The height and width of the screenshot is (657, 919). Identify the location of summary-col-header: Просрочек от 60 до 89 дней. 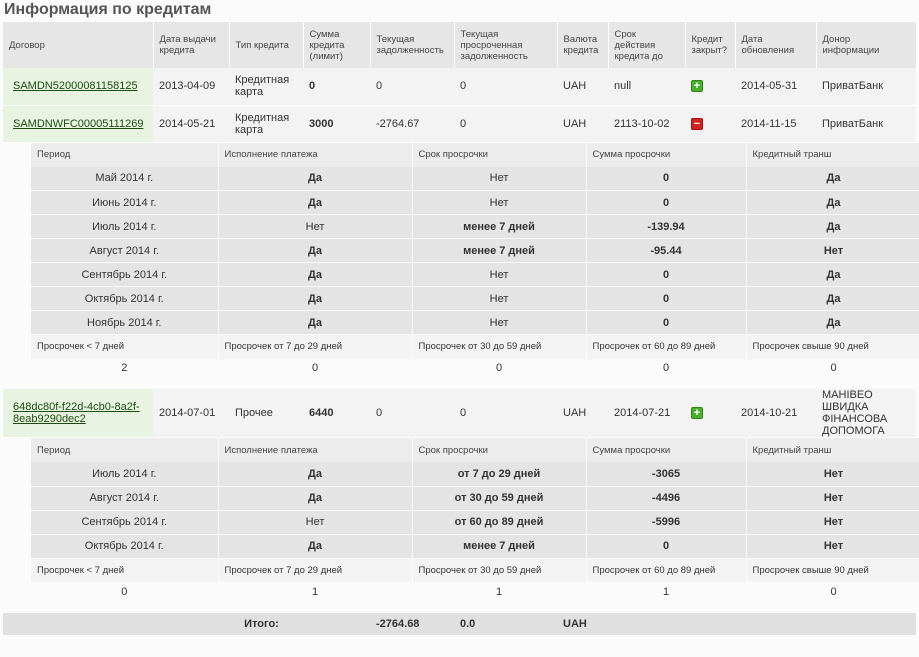
(666, 570).